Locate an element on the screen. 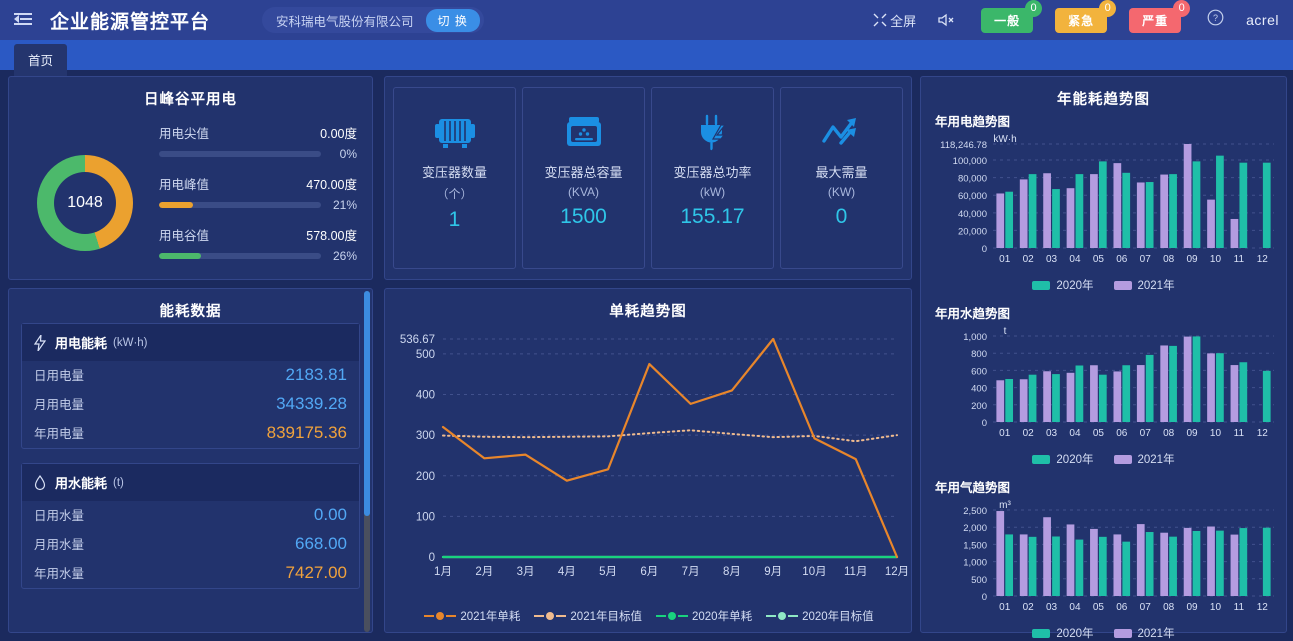 This screenshot has height=641, width=1293. scrollbar-thumb is located at coordinates (367, 403).